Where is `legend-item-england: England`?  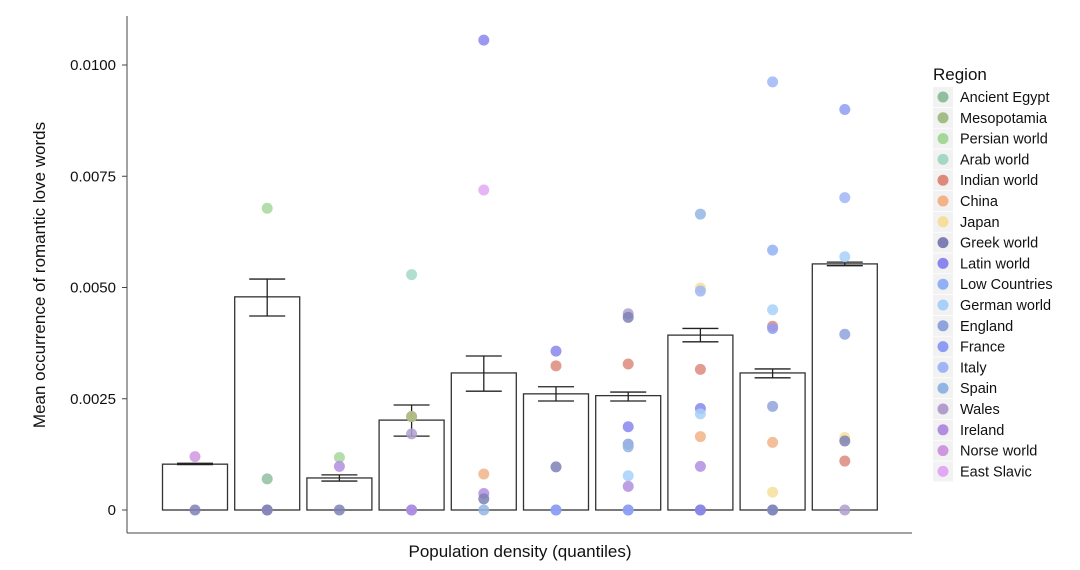 legend-item-england: England is located at coordinates (973, 325).